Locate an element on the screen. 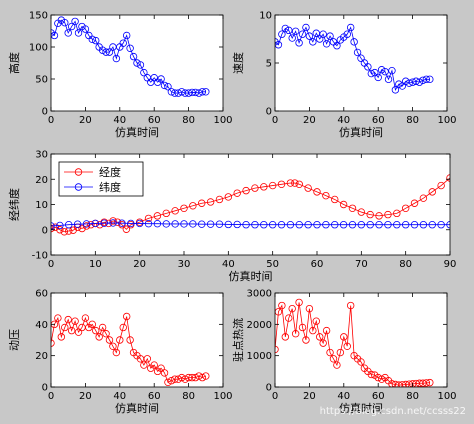 This screenshot has height=424, width=474. pressure-x-tick-label: 20 is located at coordinates (85, 396).